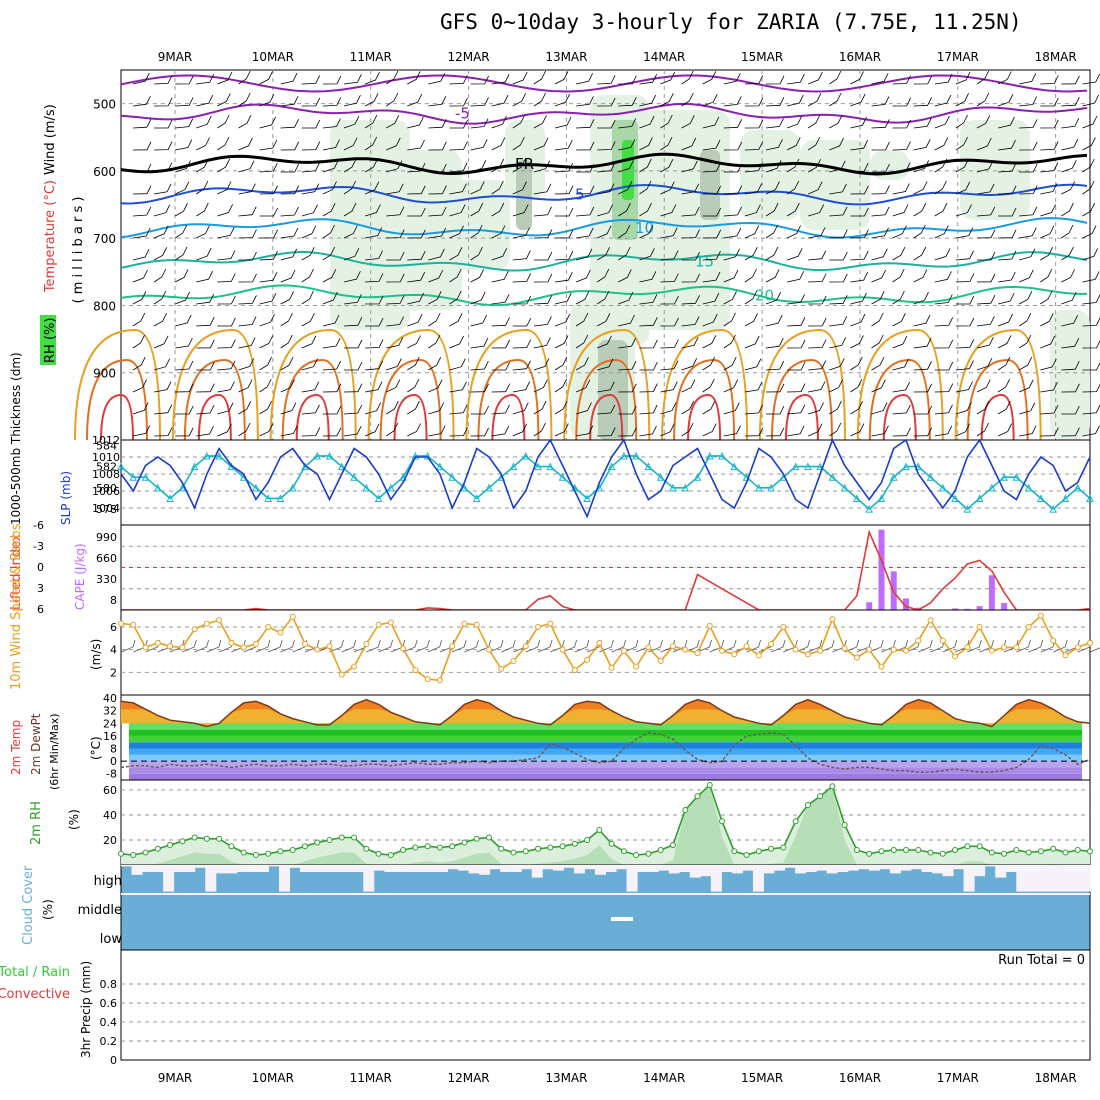 Image resolution: width=1100 pixels, height=1100 pixels. What do you see at coordinates (605, 648) in the screenshot?
I see `wind10m-line` at bounding box center [605, 648].